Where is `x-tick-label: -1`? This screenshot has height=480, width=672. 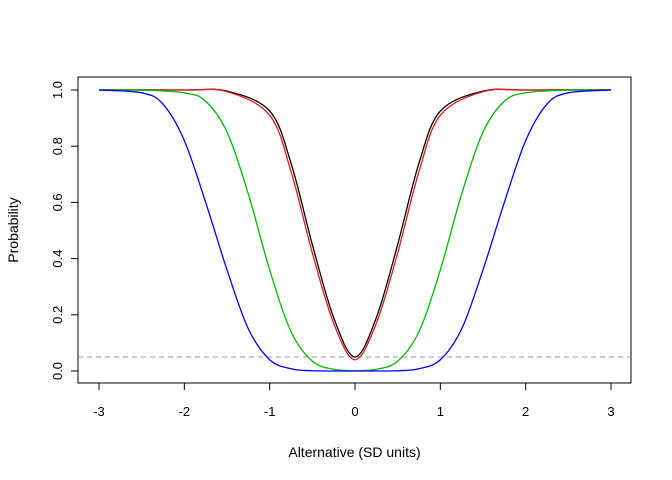
x-tick-label: -1 is located at coordinates (270, 411).